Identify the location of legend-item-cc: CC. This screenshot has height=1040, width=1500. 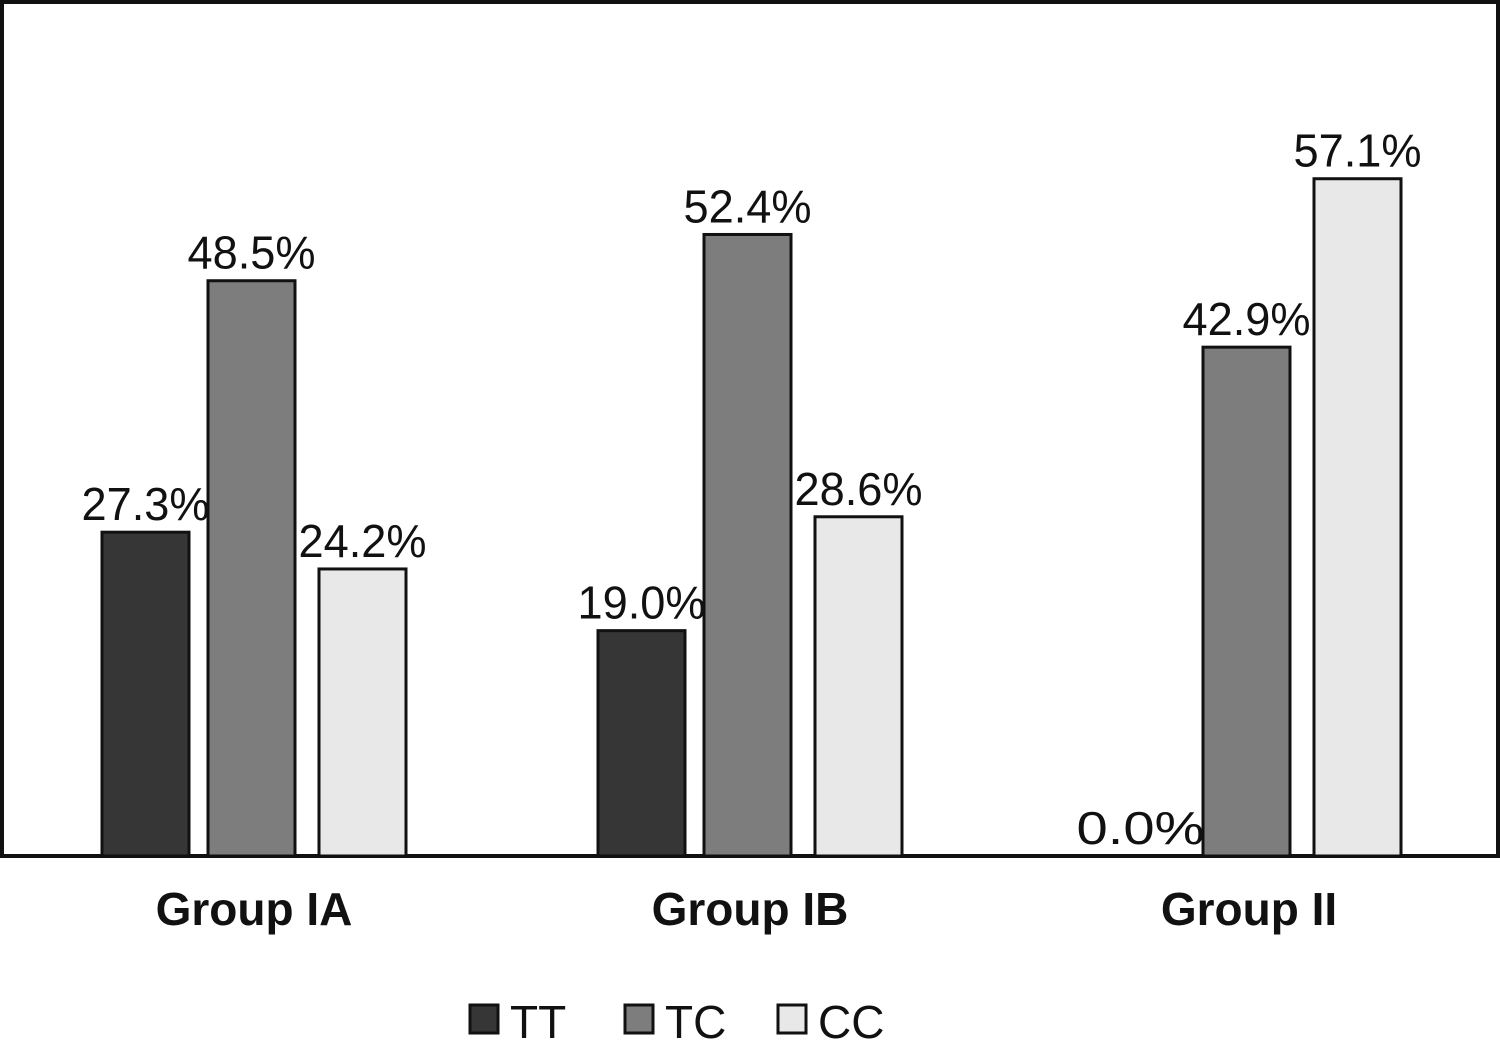
(830, 1018).